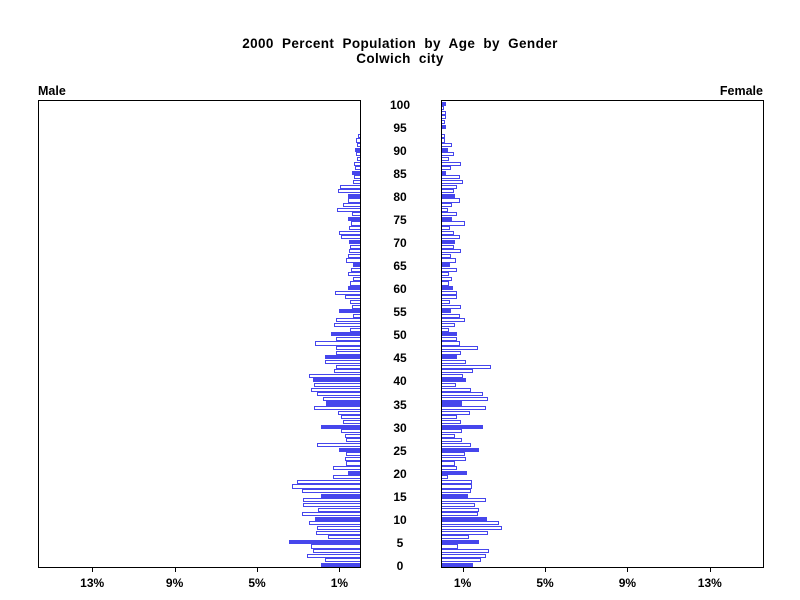  Describe the element at coordinates (400, 219) in the screenshot. I see `age-tick-label-75: 75` at that location.